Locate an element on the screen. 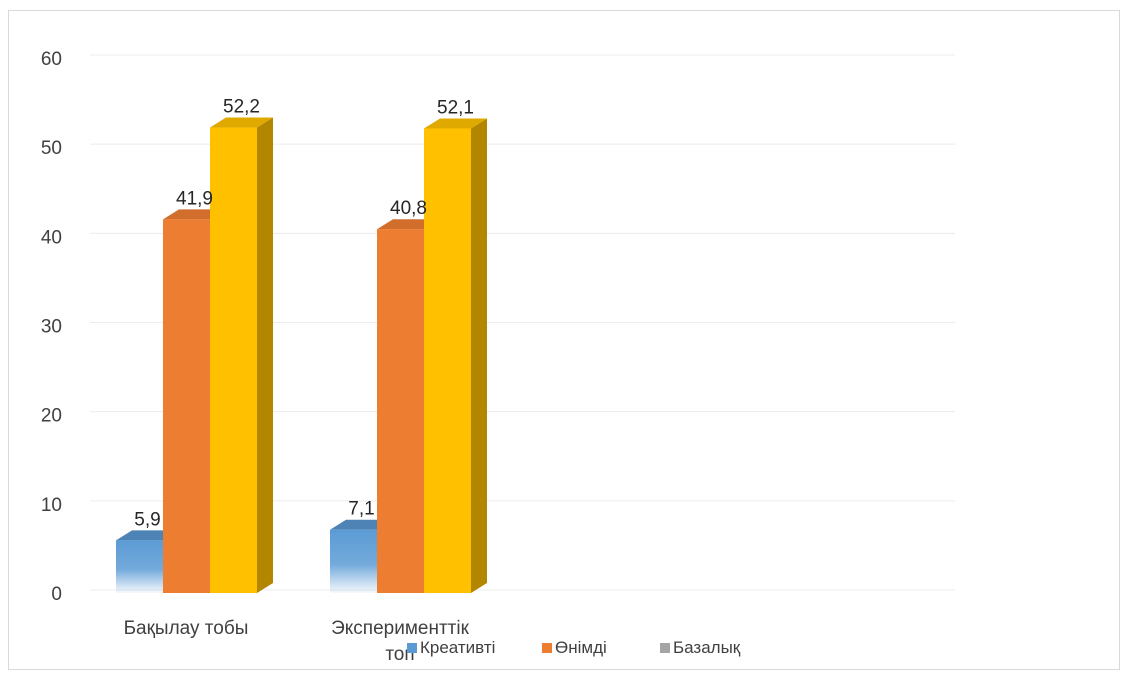  category-label: Бақылау тобы is located at coordinates (186, 628).